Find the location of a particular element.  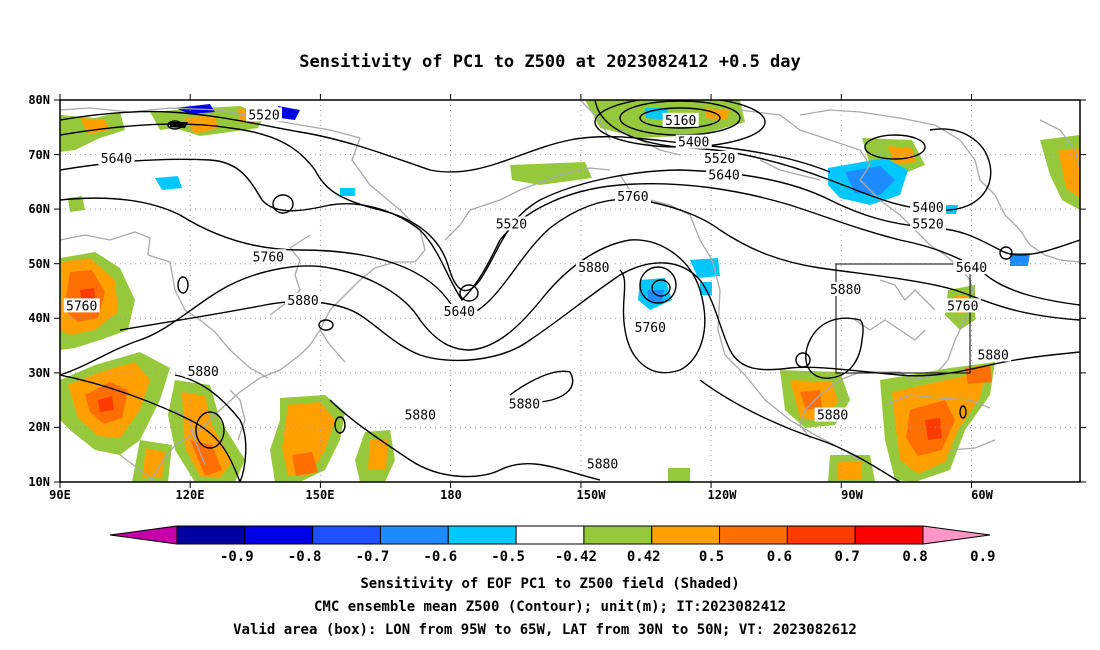

lon-tick-label: 120W is located at coordinates (723, 495).